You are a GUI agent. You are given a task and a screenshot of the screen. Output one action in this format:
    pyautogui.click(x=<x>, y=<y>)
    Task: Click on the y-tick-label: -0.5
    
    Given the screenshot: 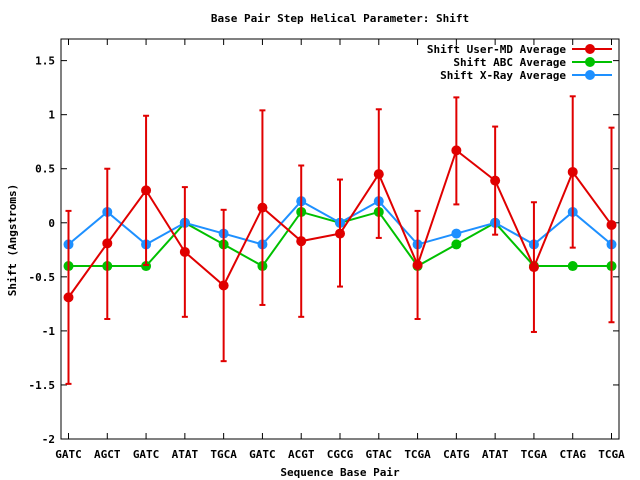 What is the action you would take?
    pyautogui.click(x=42, y=277)
    